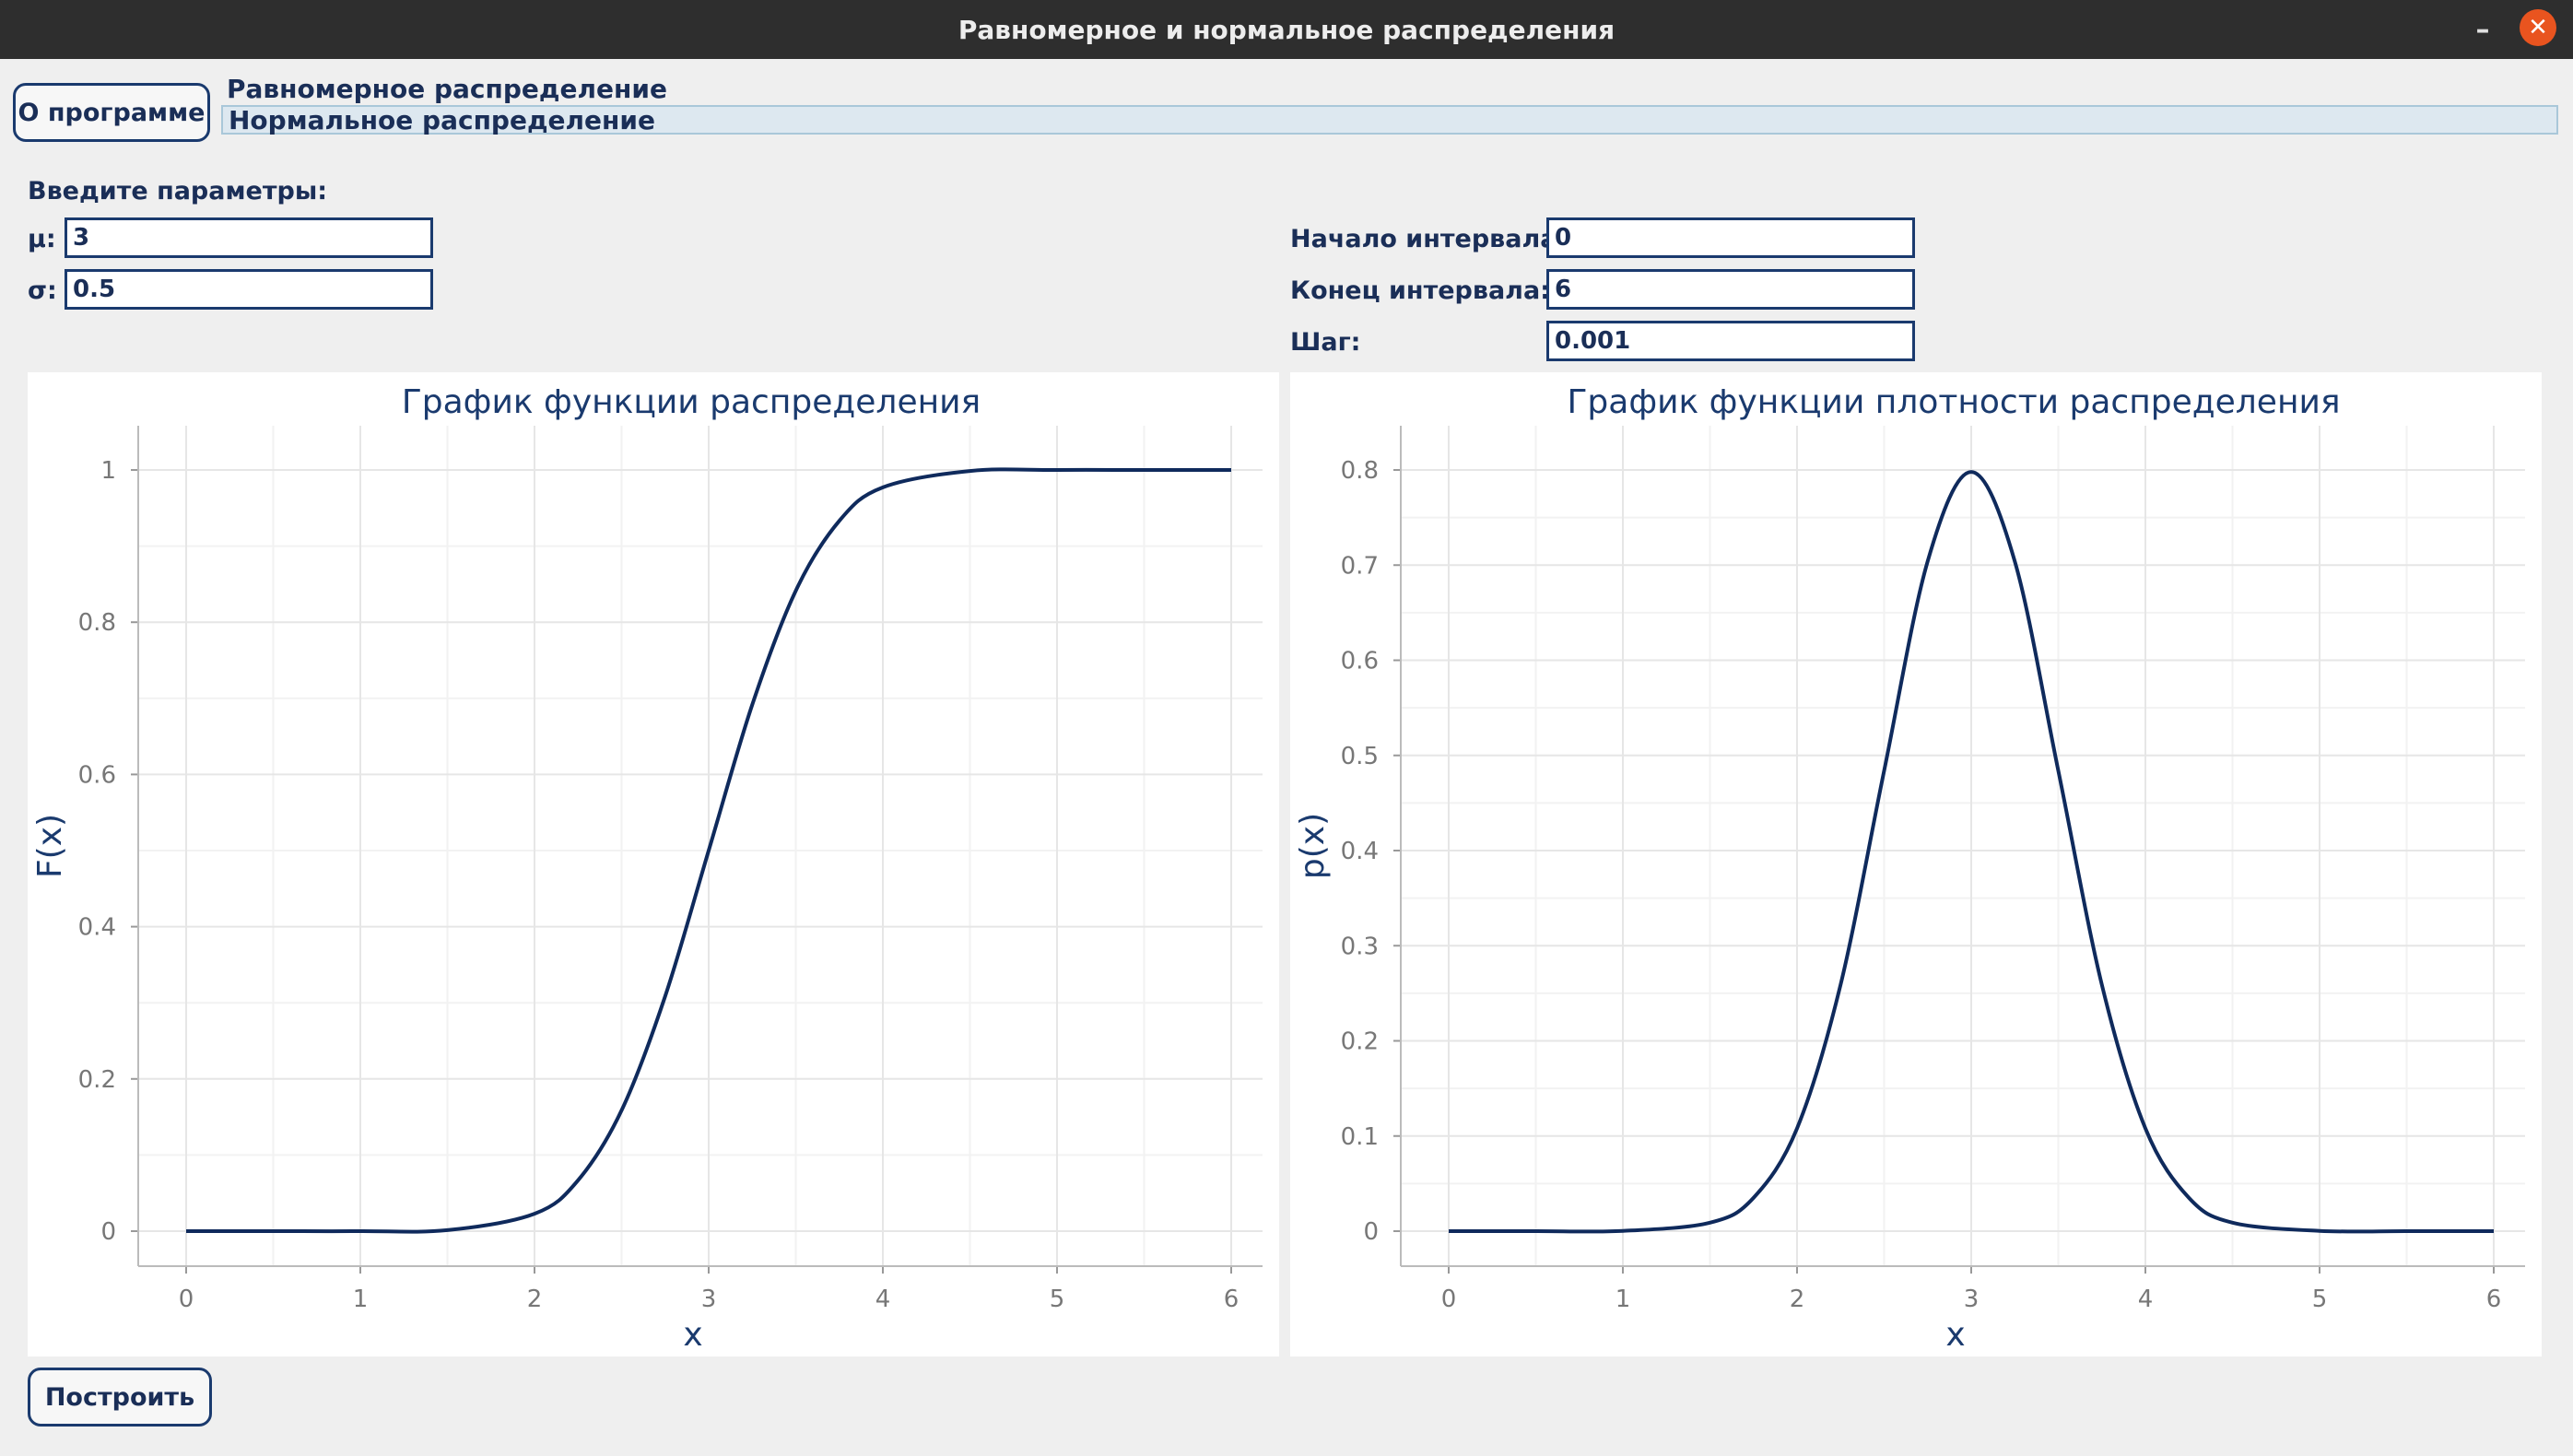  What do you see at coordinates (447, 89) in the screenshot?
I see `tab-uniform: Равномерное распределение` at bounding box center [447, 89].